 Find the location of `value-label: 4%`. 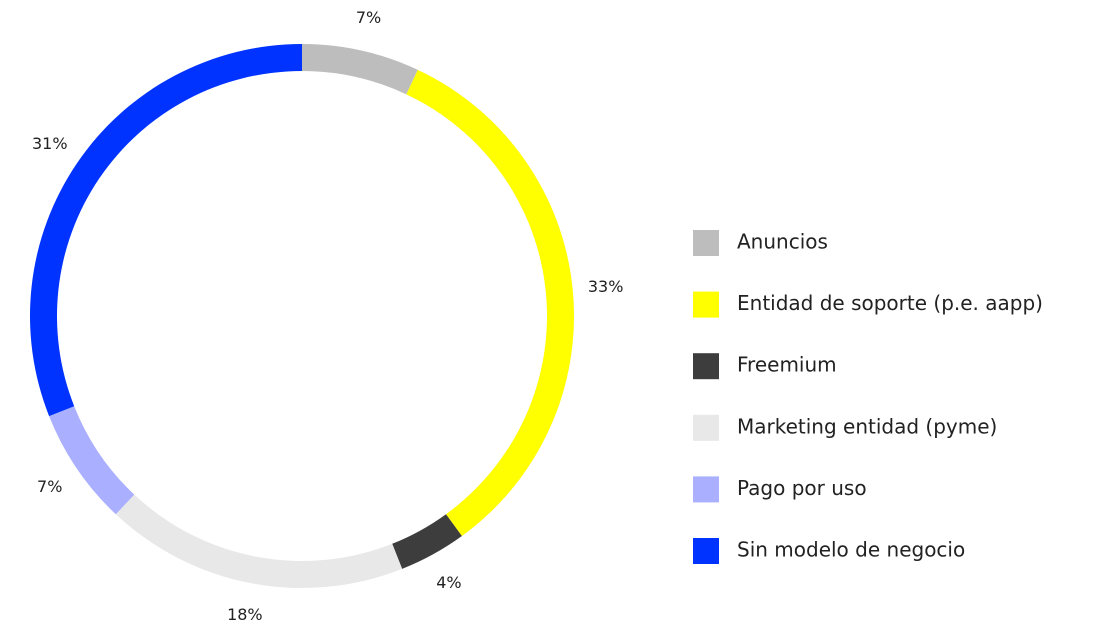

value-label: 4% is located at coordinates (448, 582).